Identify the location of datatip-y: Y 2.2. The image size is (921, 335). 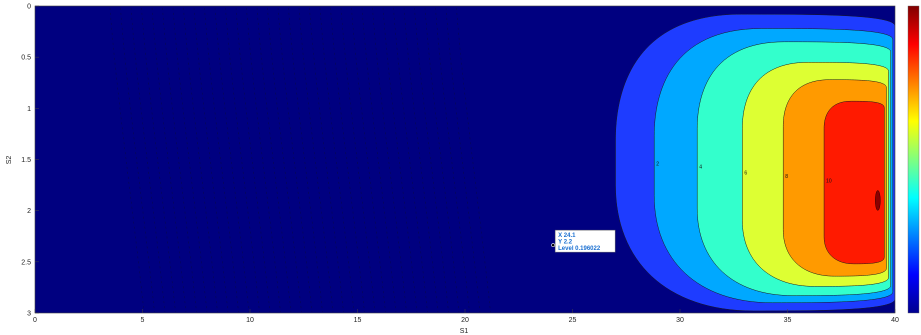
(565, 243).